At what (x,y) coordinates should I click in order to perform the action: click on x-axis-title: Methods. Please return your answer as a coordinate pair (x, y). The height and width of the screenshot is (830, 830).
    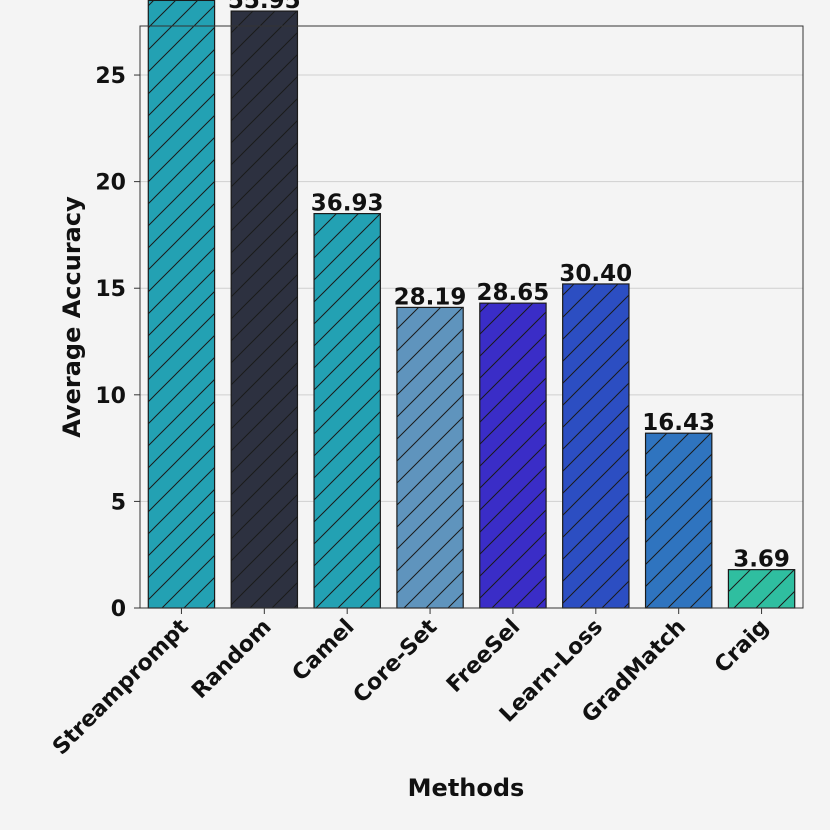
    Looking at the image, I should click on (466, 788).